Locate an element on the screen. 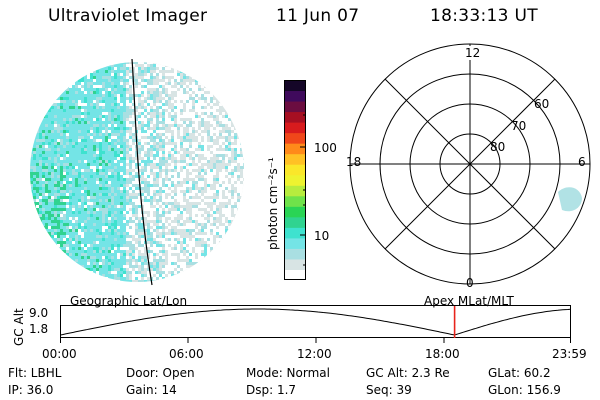 Image resolution: width=600 pixels, height=400 pixels. observation-date: 11 Jun 07 is located at coordinates (318, 16).